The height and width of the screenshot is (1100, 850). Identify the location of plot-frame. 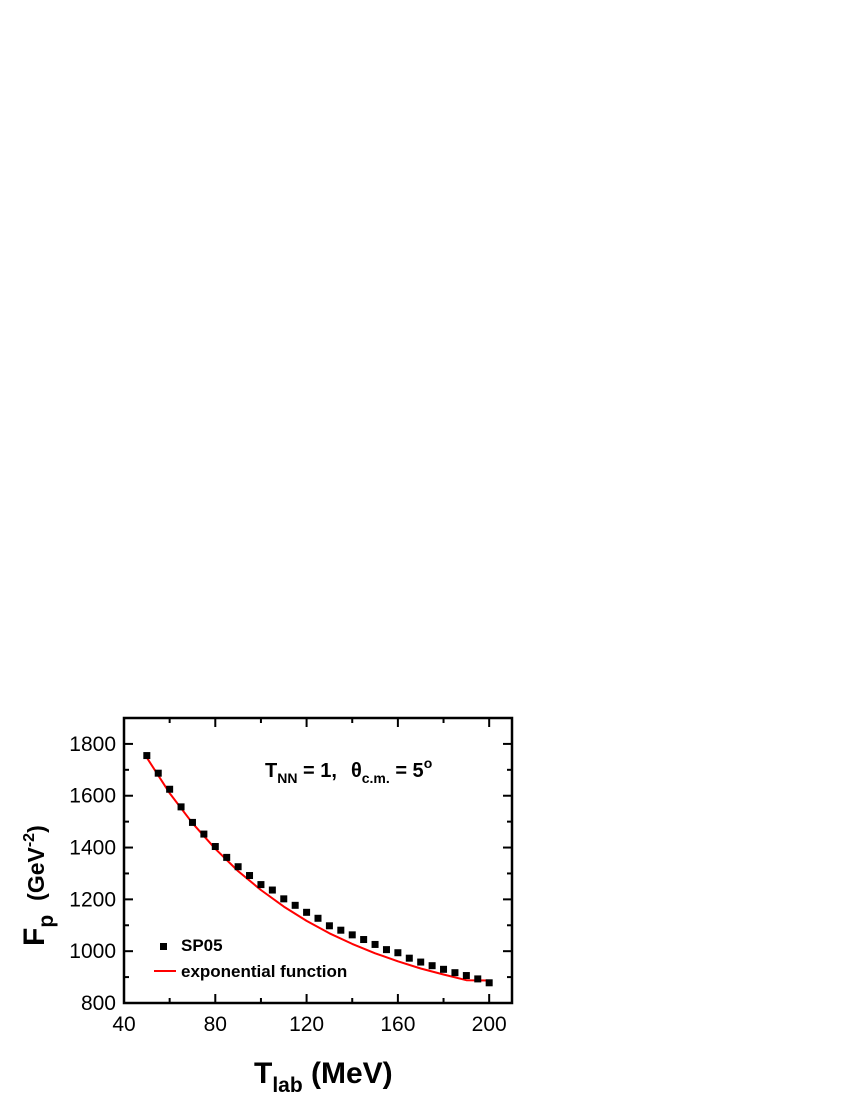
(318, 860).